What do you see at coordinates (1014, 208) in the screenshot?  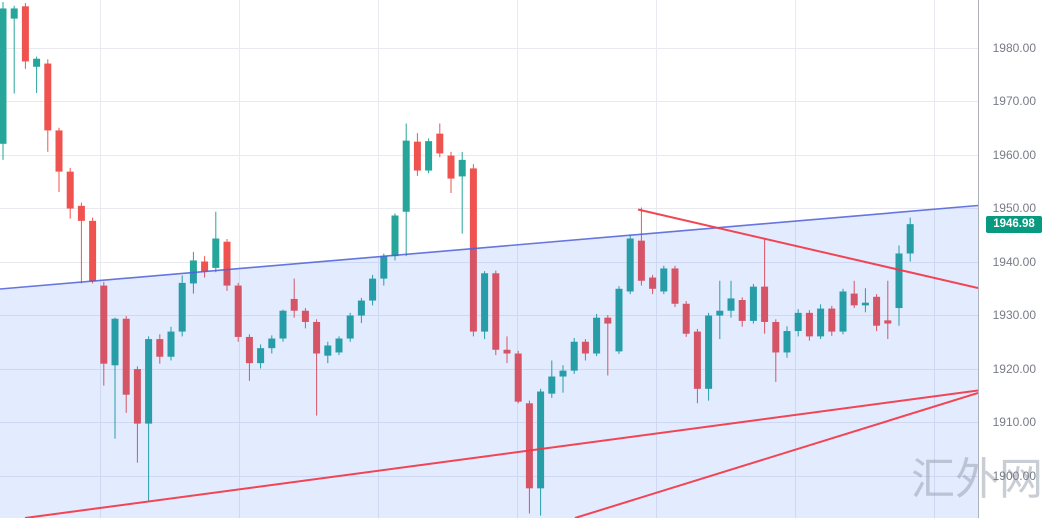 I see `price-axis-tick: 1950.00` at bounding box center [1014, 208].